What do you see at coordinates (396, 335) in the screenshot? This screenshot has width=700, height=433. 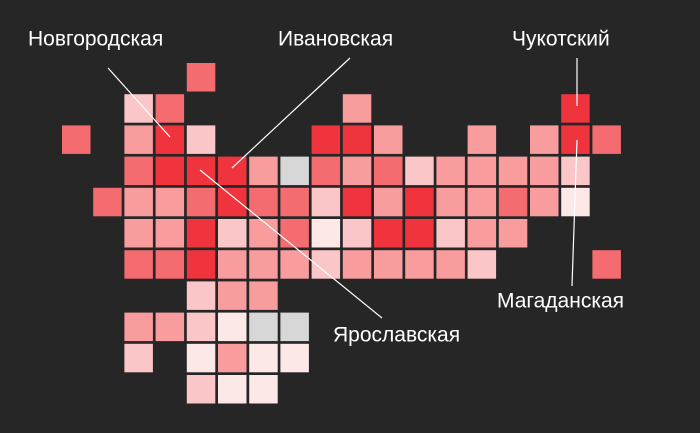 I see `region-label: Ярославская` at bounding box center [396, 335].